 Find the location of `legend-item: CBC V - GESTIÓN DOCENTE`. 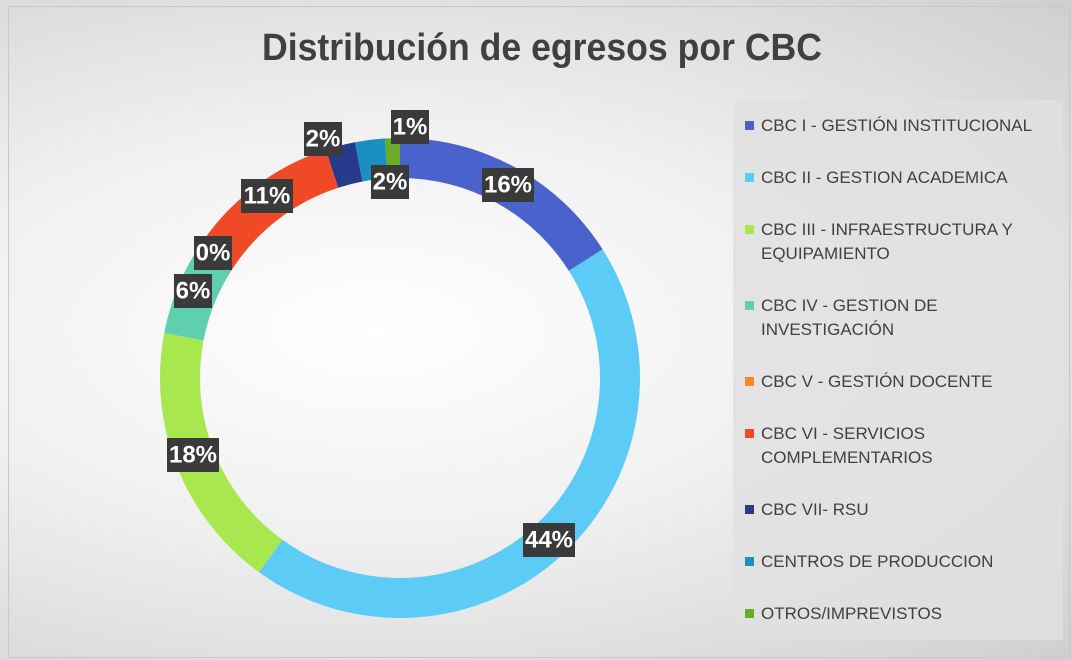

legend-item: CBC V - GESTIÓN DOCENTE is located at coordinates (904, 382).